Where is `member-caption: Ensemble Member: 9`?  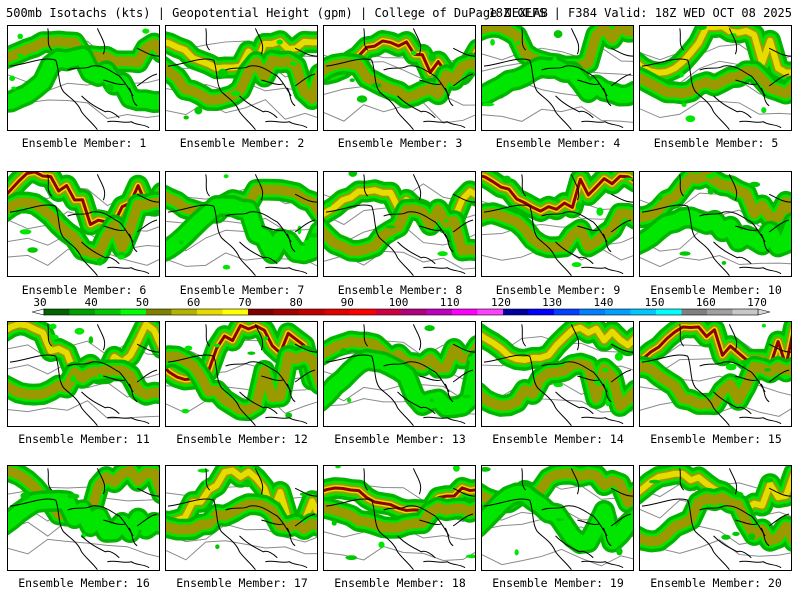
member-caption: Ensemble Member: 9 is located at coordinates (558, 290).